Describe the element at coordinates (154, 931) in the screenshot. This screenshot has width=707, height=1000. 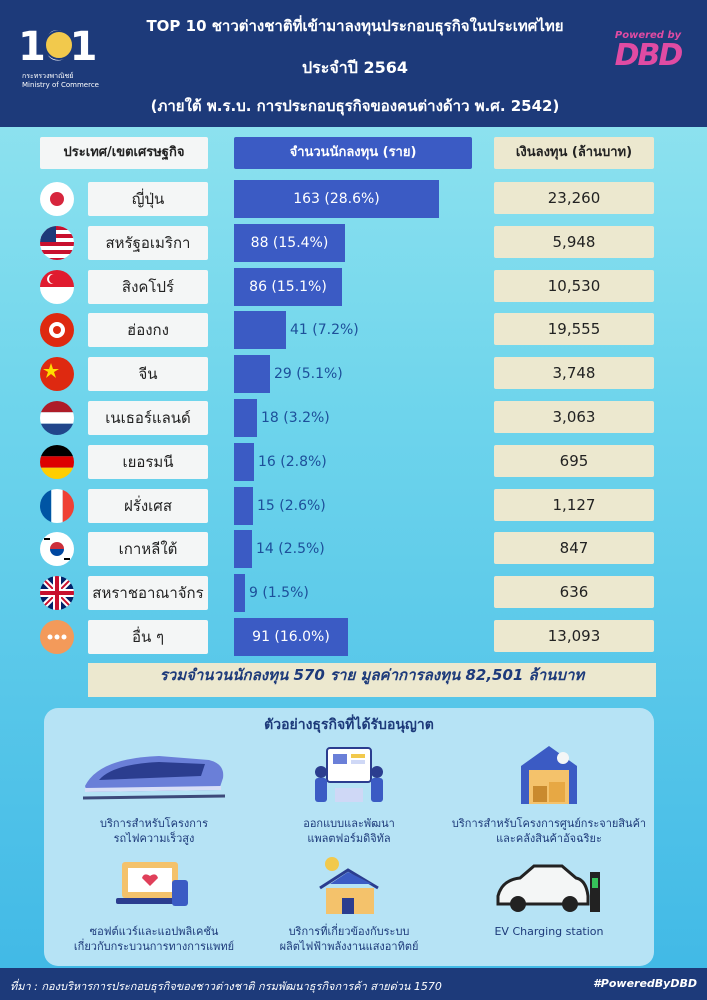
I see `example-label: ซอฟต์แวร์และแอปพลิเคชัน` at that location.